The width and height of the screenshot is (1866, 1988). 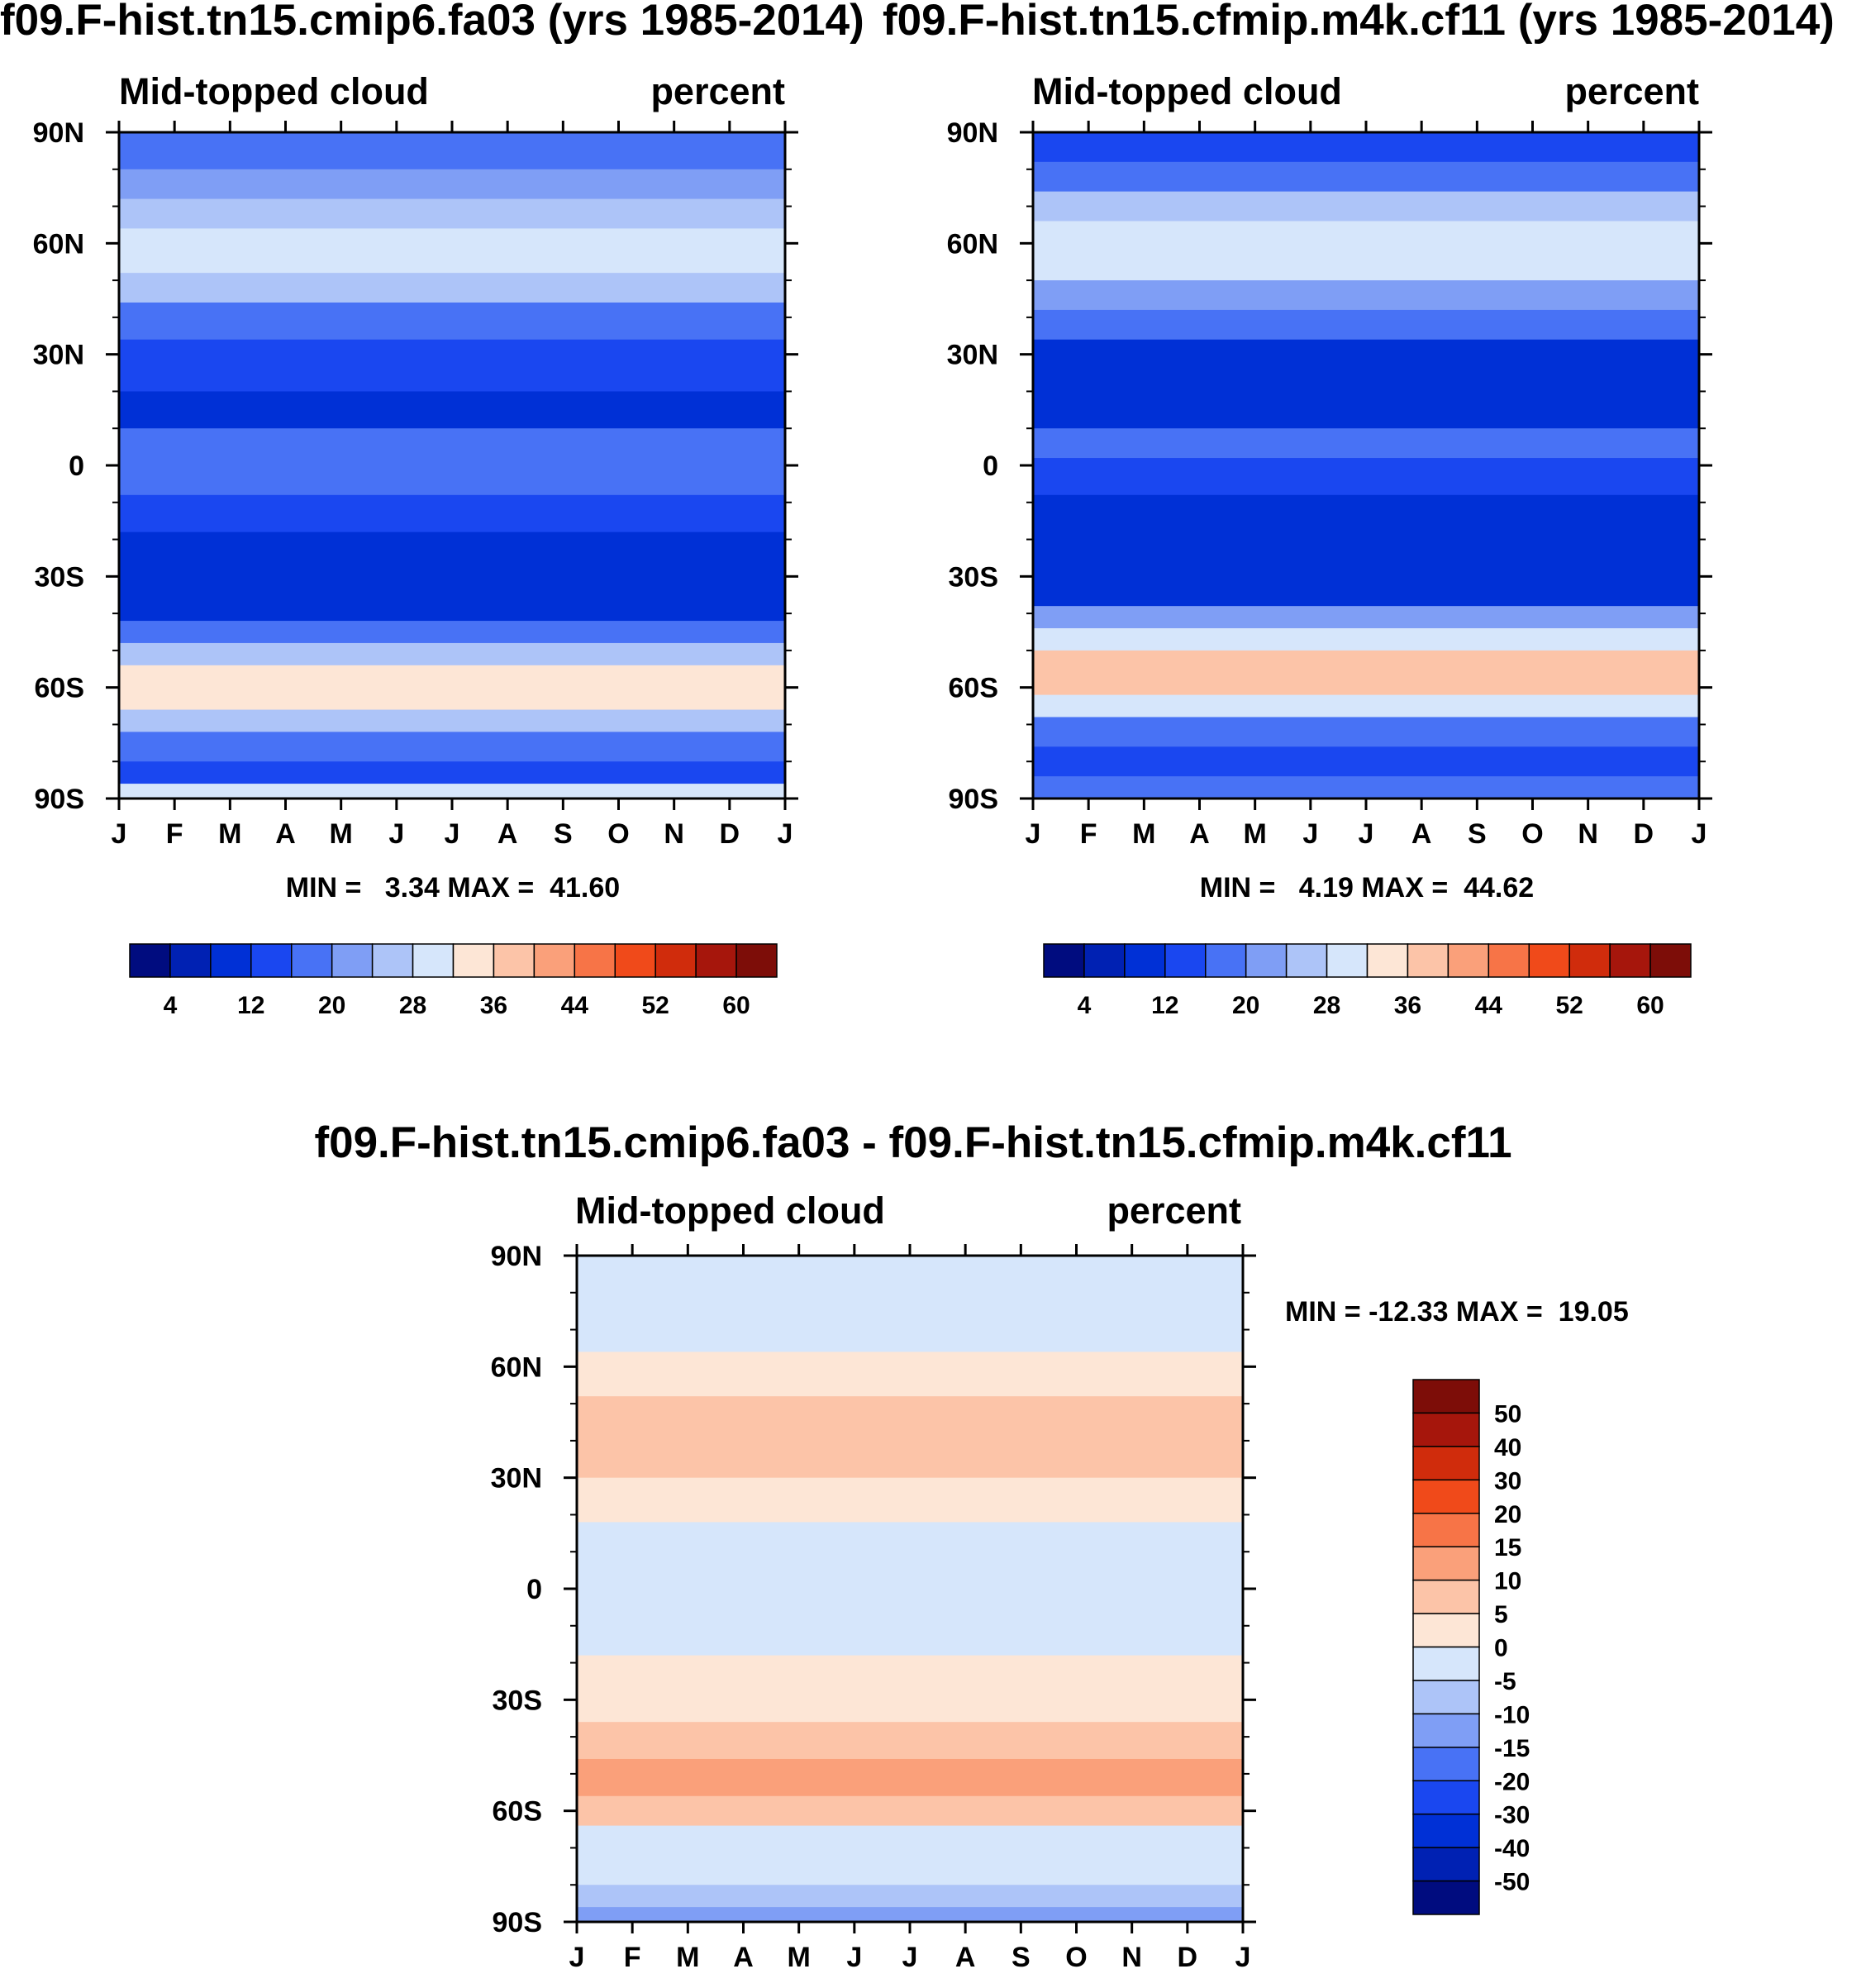 I want to click on panel-a-xtick-label: J, so click(x=119, y=834).